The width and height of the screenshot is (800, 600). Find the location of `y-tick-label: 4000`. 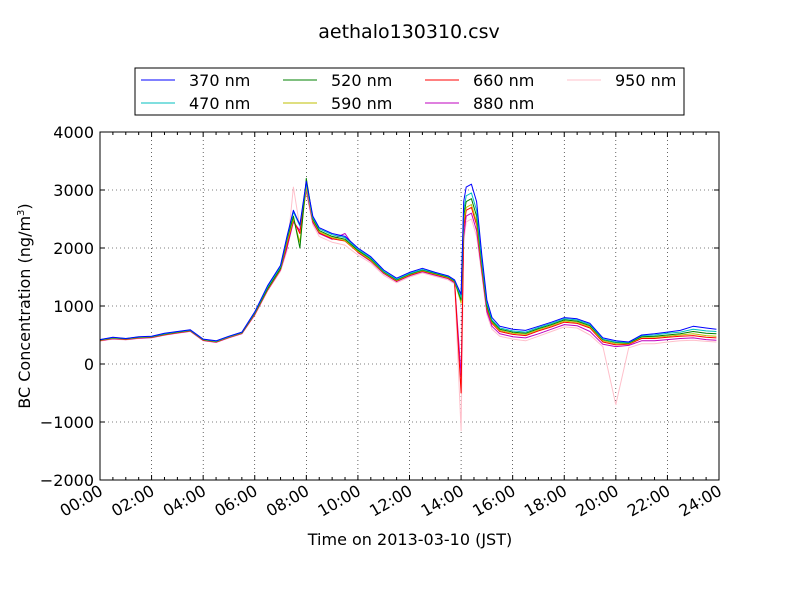

y-tick-label: 4000 is located at coordinates (73, 132).